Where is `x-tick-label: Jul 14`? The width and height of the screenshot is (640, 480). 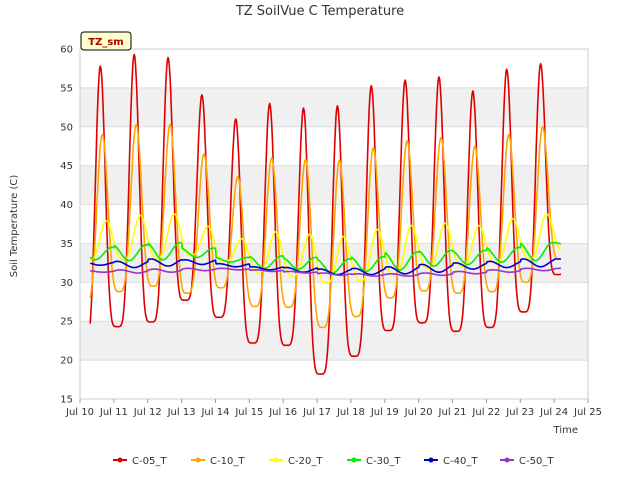
x-tick-label: Jul 14 is located at coordinates (214, 412).